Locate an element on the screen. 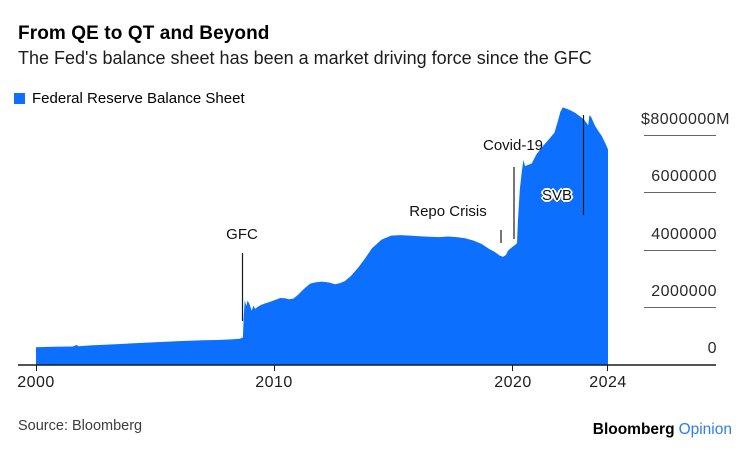  y-axis-label-0: 0 is located at coordinates (712, 348).